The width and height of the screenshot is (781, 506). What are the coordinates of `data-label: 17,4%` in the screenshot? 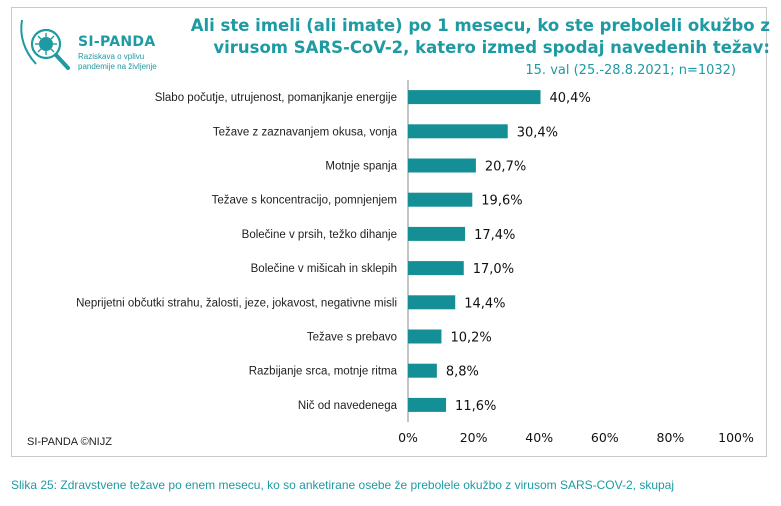 It's located at (494, 235).